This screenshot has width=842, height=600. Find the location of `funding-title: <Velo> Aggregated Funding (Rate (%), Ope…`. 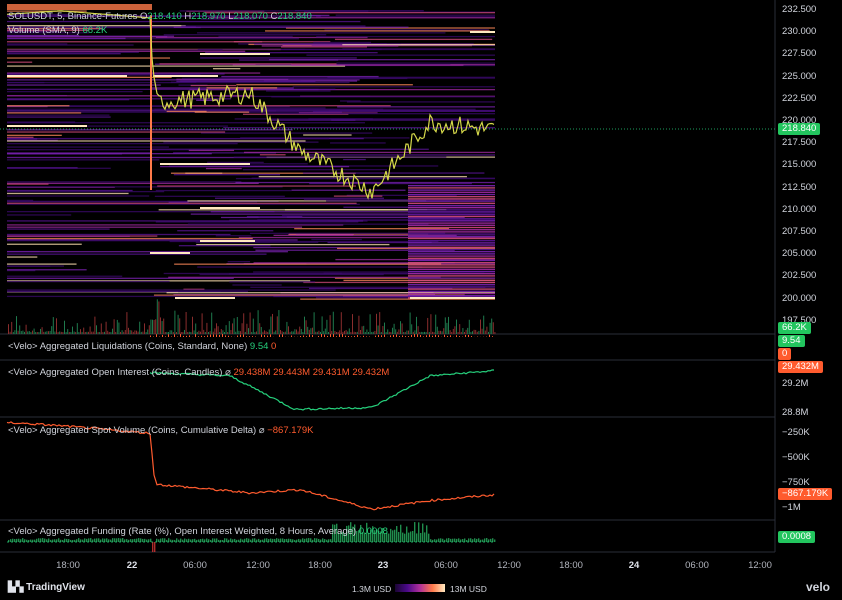

funding-title: <Velo> Aggregated Funding (Rate (%), Ope… is located at coordinates (182, 531).